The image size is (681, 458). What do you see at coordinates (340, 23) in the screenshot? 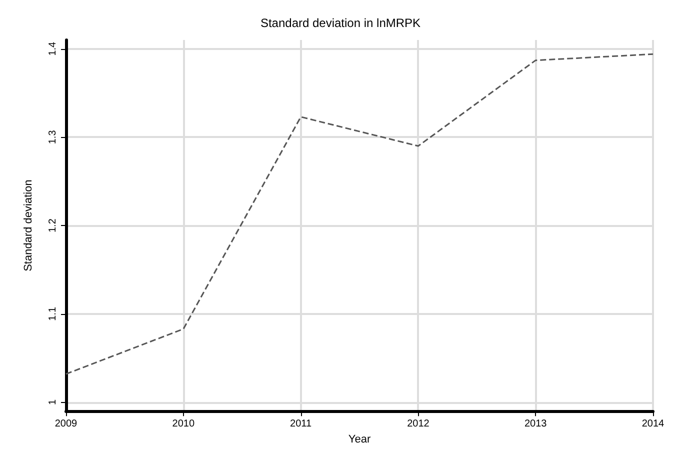
I see `chart-title: Standard deviation in lnMRPK` at bounding box center [340, 23].